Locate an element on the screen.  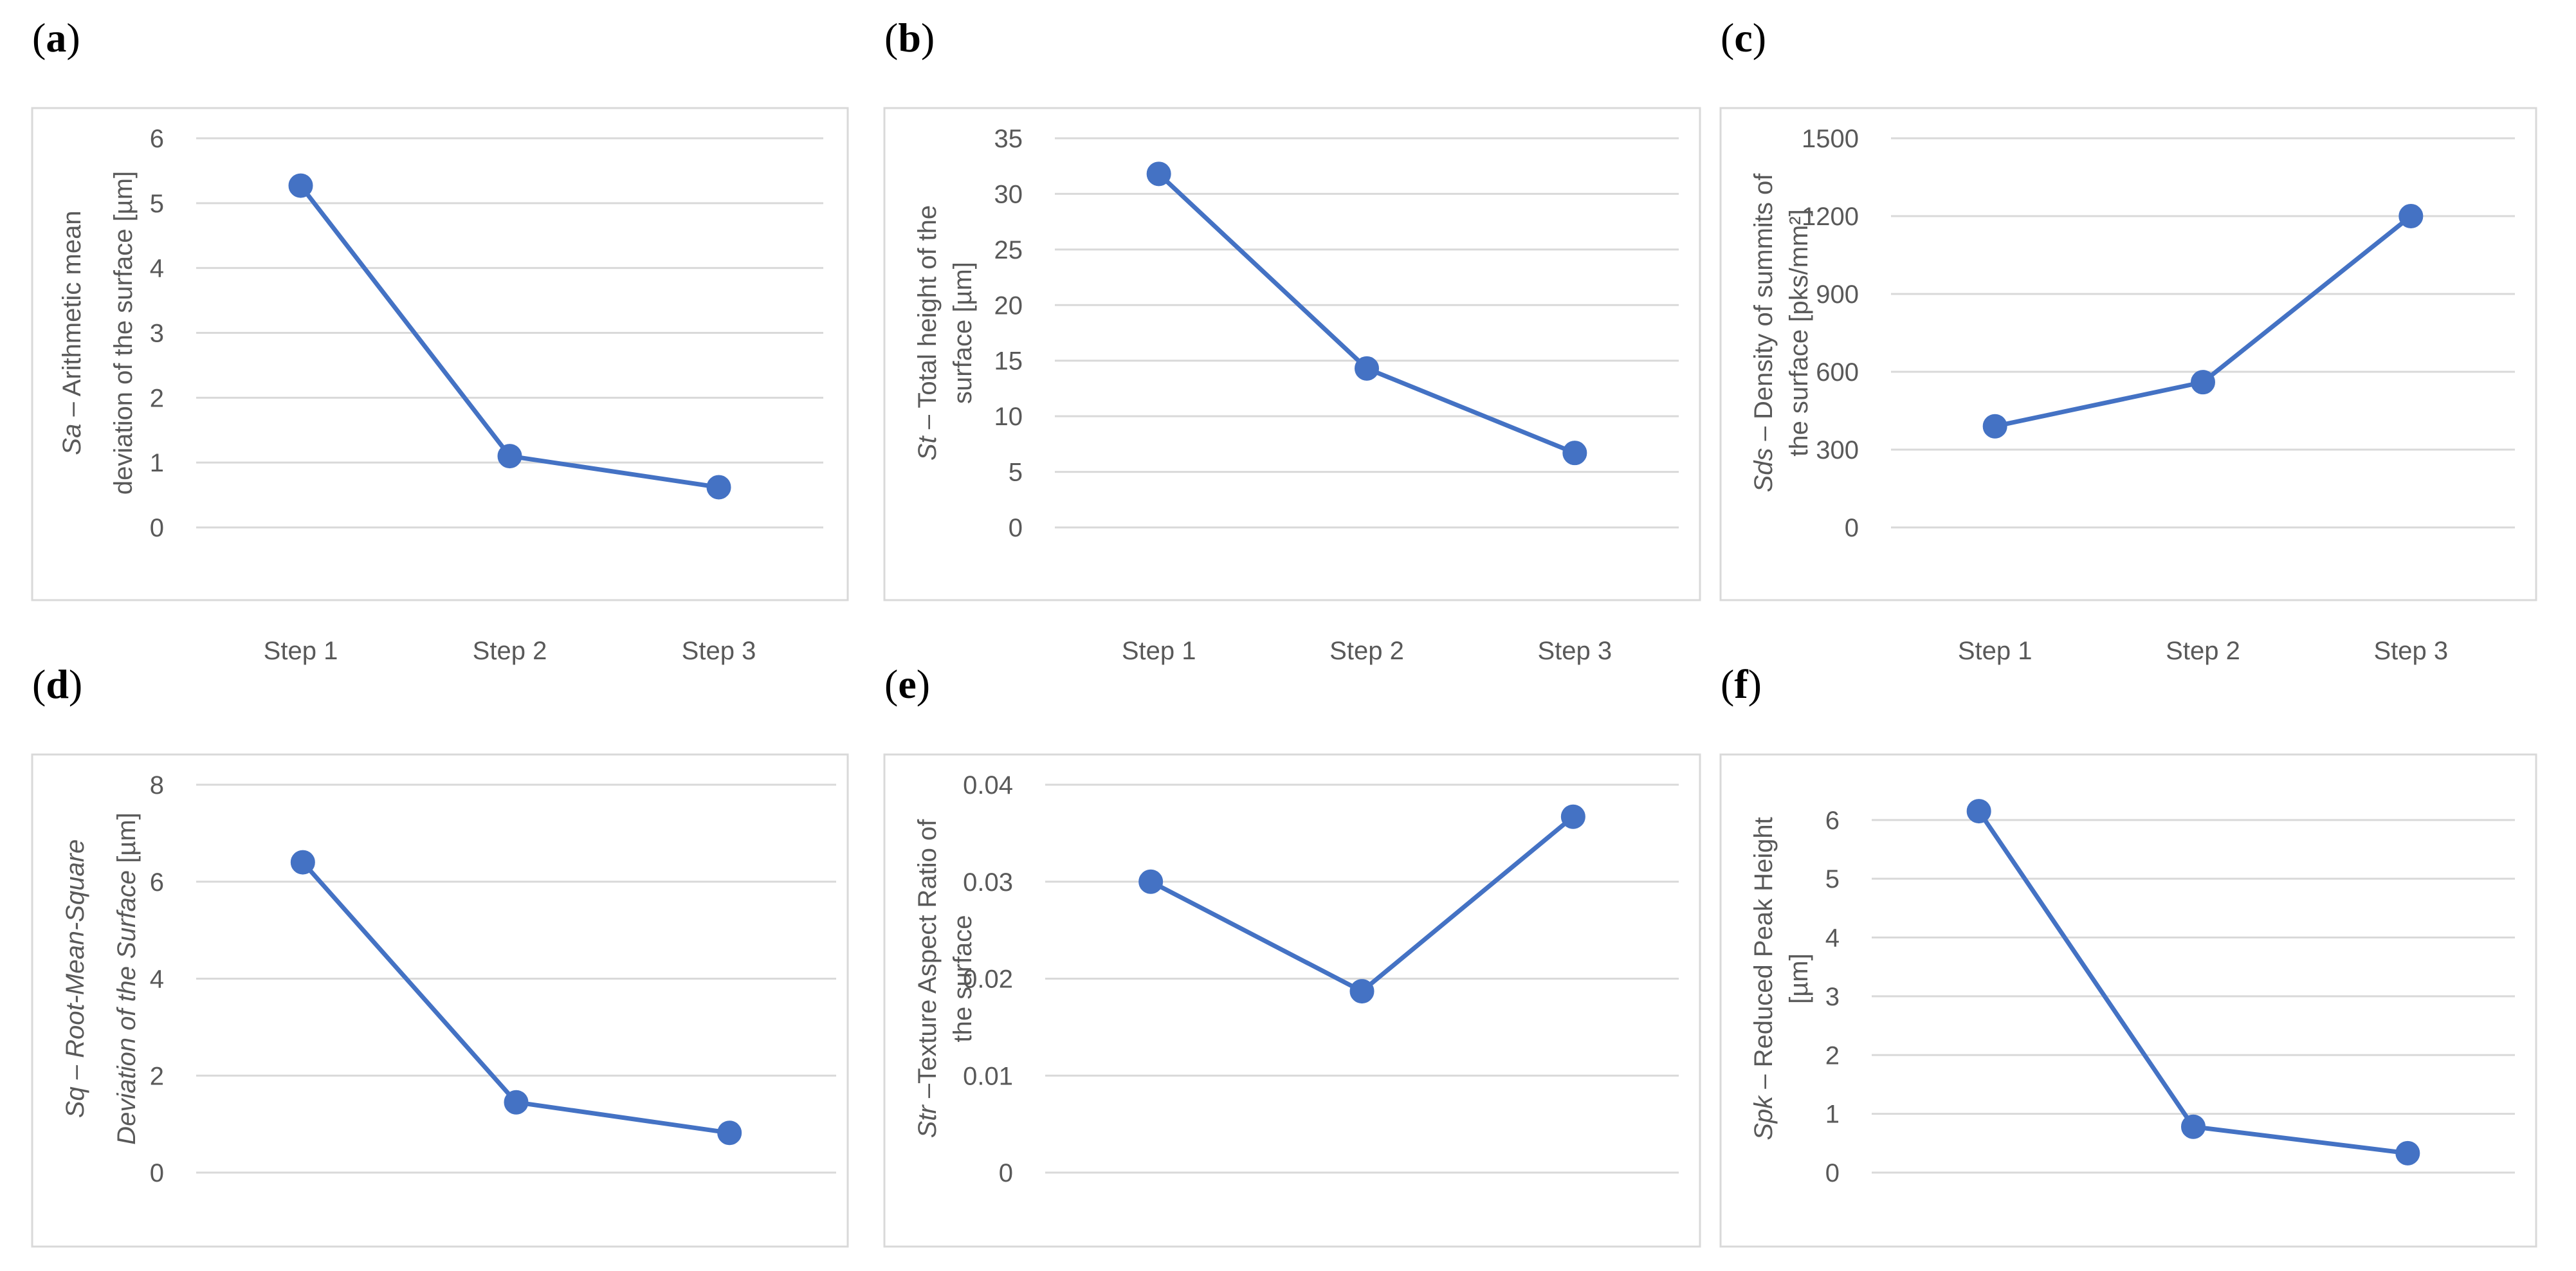
y-tick-label: 30 is located at coordinates (1008, 194).